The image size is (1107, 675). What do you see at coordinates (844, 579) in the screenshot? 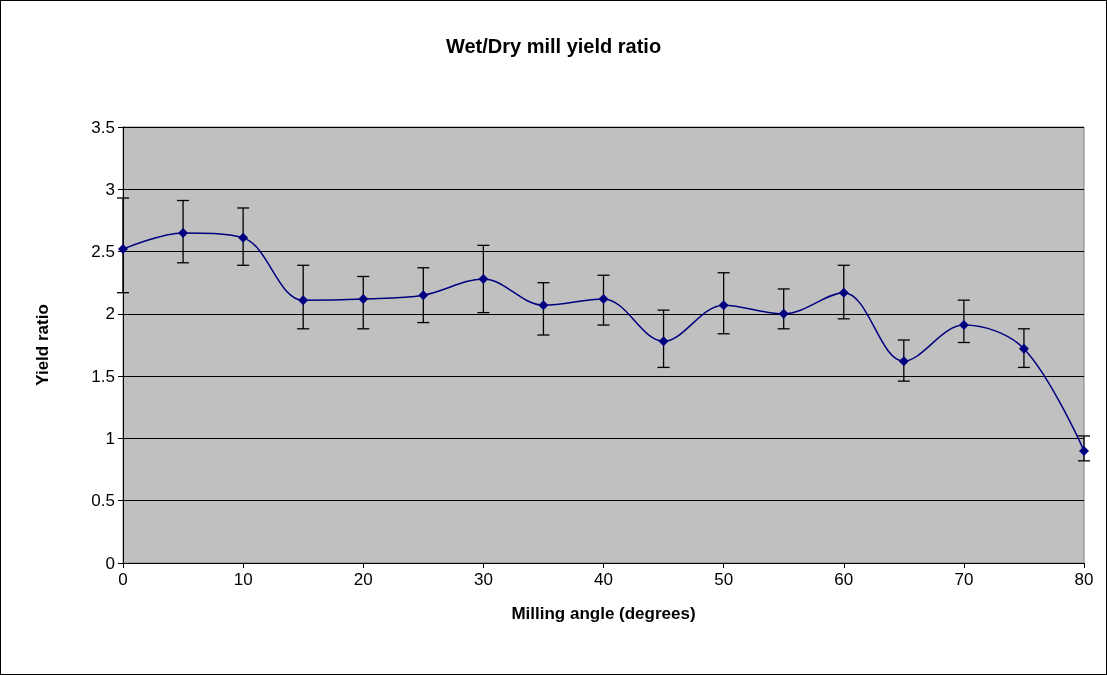
I see `x-tick-label: 60` at bounding box center [844, 579].